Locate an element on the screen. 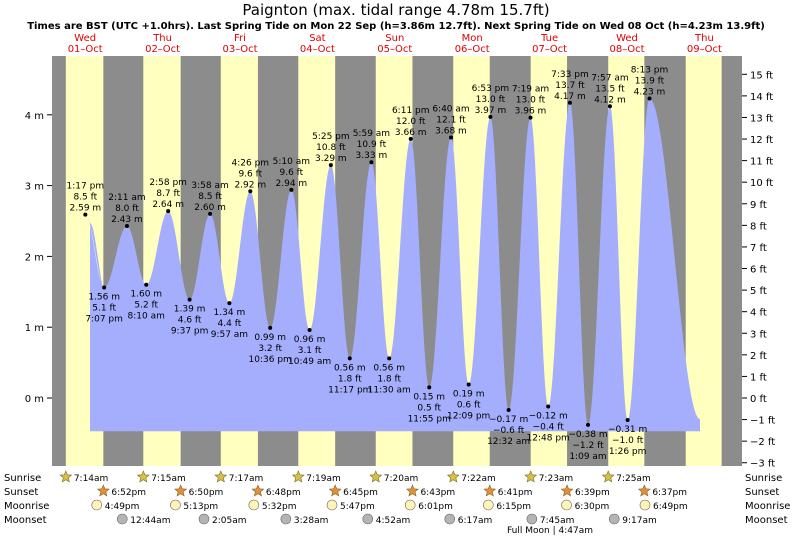 This screenshot has width=793, height=539. right-tick-label: 14 ft is located at coordinates (761, 97).